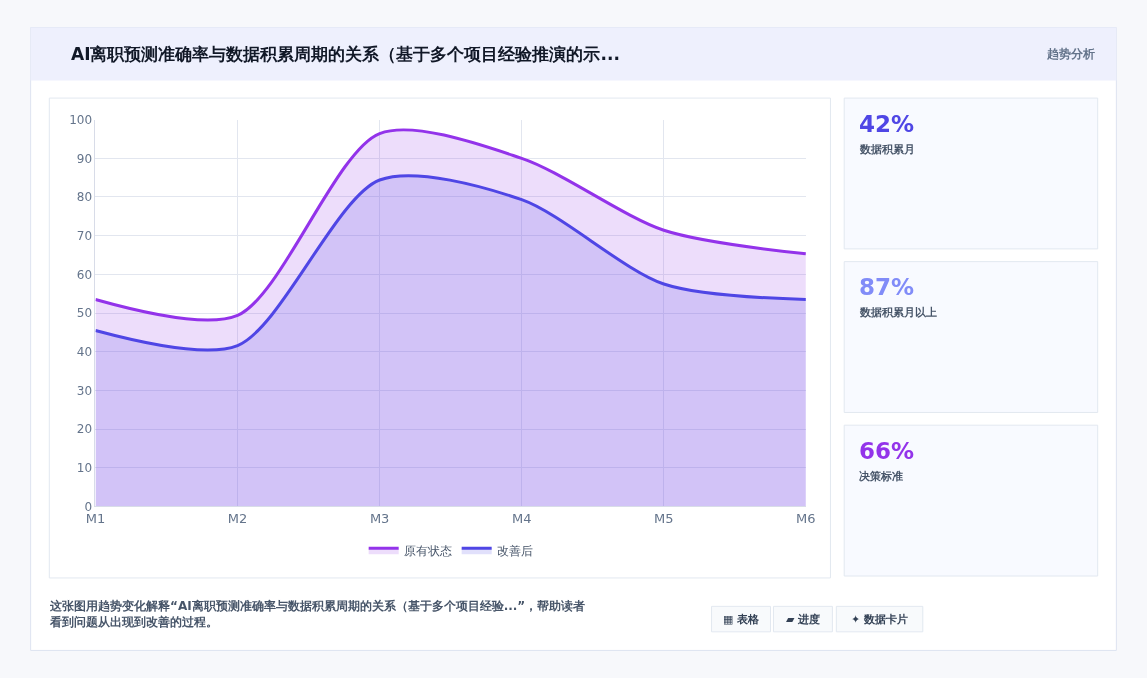  I want to click on text: ▰ 进度, so click(803, 619).